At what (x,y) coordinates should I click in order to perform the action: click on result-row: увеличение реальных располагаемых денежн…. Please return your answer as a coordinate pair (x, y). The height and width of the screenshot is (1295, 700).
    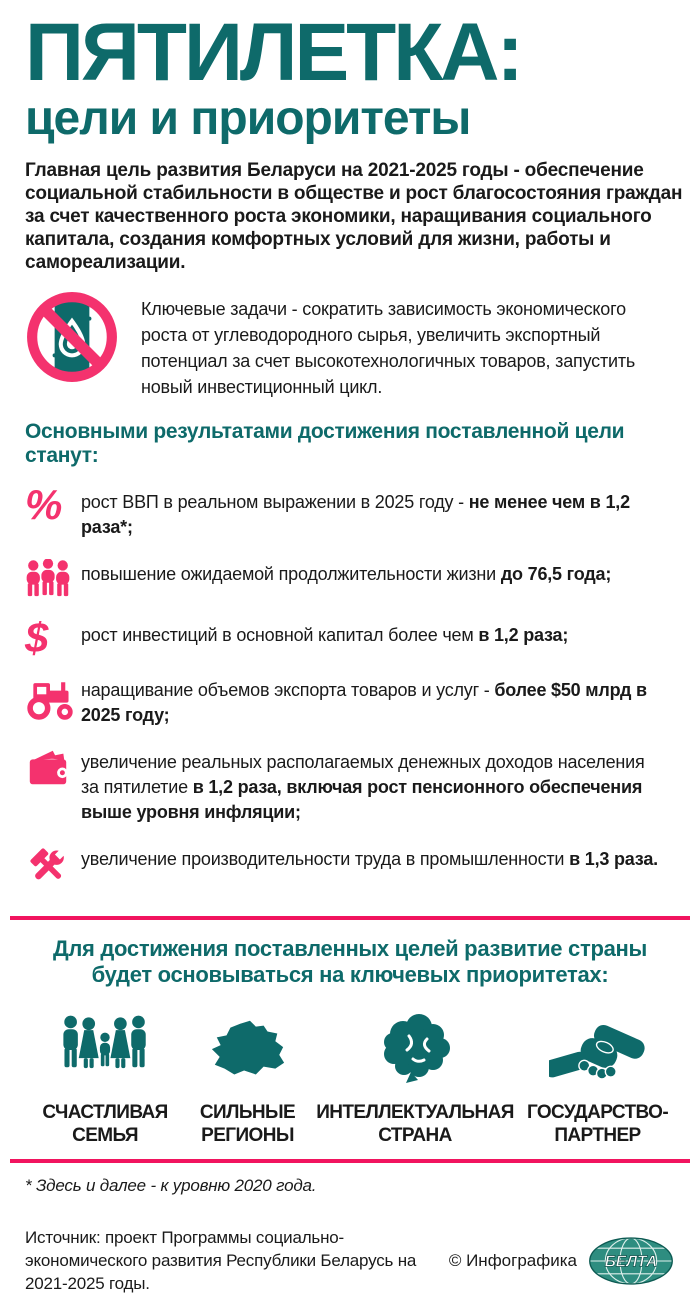
    Looking at the image, I should click on (350, 786).